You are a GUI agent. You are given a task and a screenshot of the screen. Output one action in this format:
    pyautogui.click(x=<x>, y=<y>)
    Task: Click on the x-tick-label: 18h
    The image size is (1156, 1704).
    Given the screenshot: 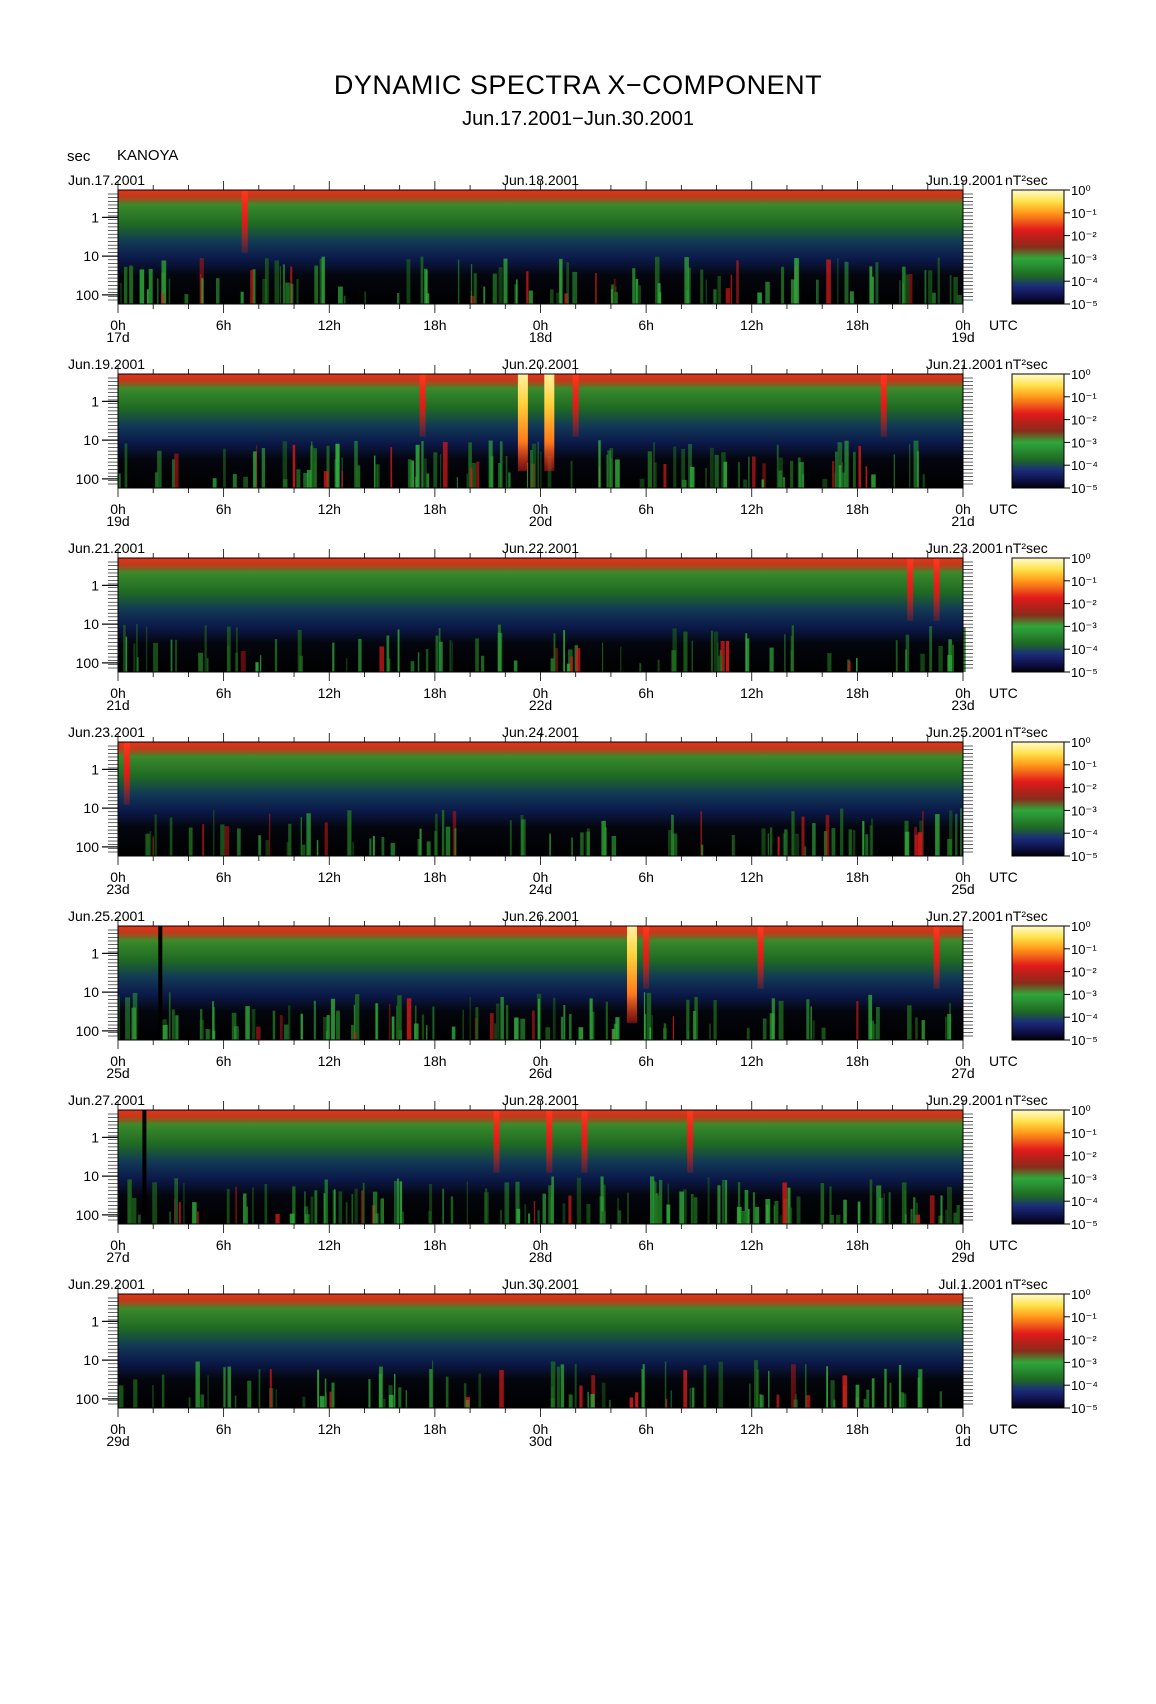 What is the action you would take?
    pyautogui.click(x=857, y=693)
    